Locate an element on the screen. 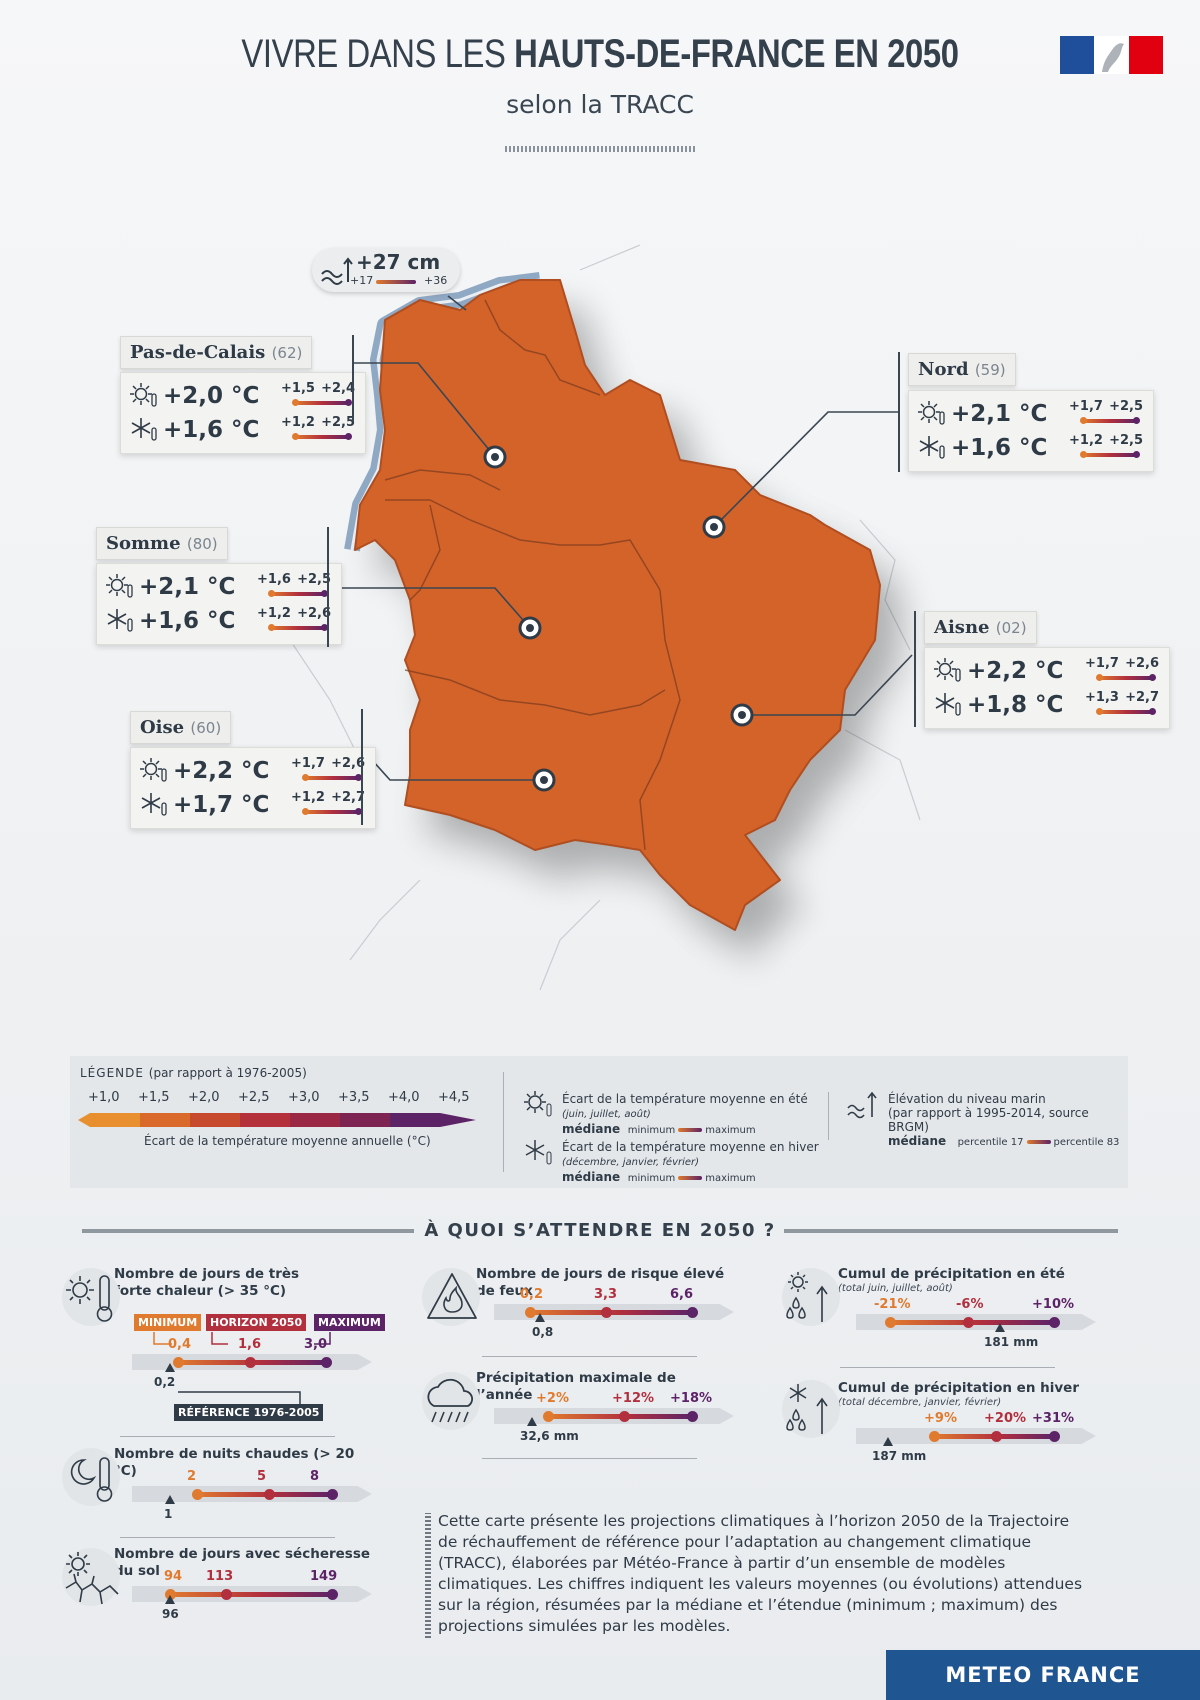 This screenshot has width=1200, height=1700. indicator-max-label: 149 is located at coordinates (324, 1576).